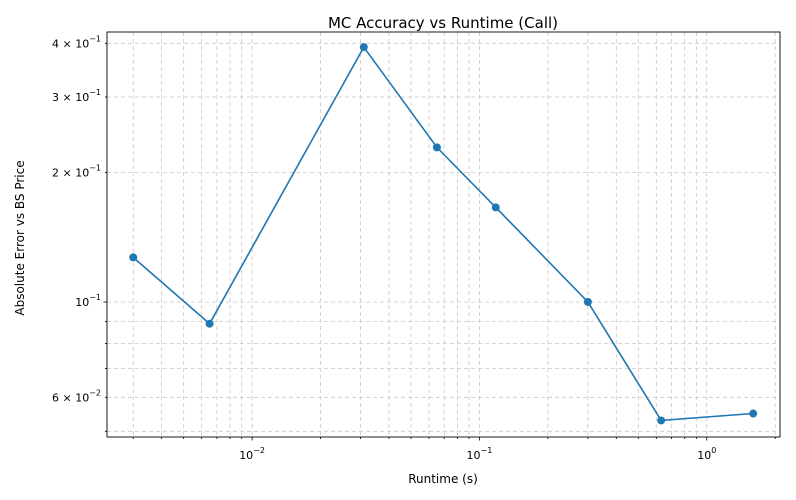 This screenshot has height=500, width=796. Describe the element at coordinates (252, 454) in the screenshot. I see `x-tick-label: 10⁻²` at that location.